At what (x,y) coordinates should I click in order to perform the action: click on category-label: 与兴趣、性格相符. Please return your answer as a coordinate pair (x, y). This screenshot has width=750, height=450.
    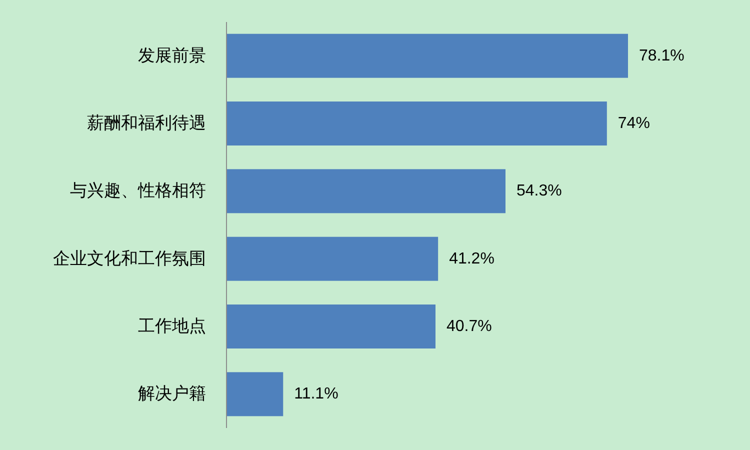
    Looking at the image, I should click on (138, 191).